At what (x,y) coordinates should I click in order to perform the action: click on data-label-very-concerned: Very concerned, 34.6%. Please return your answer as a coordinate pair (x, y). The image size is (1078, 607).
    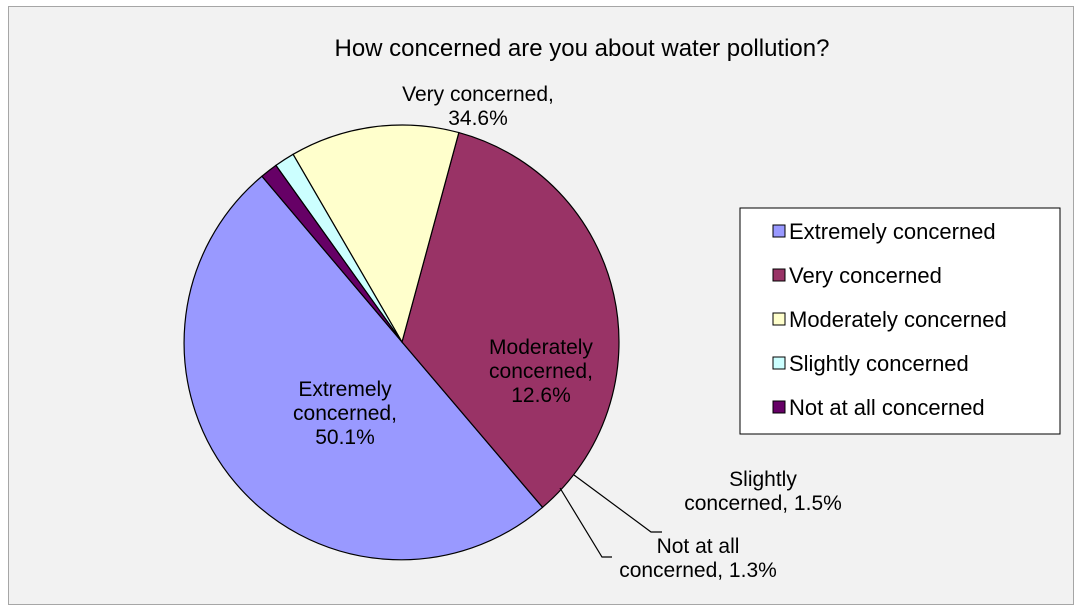
    Looking at the image, I should click on (478, 106).